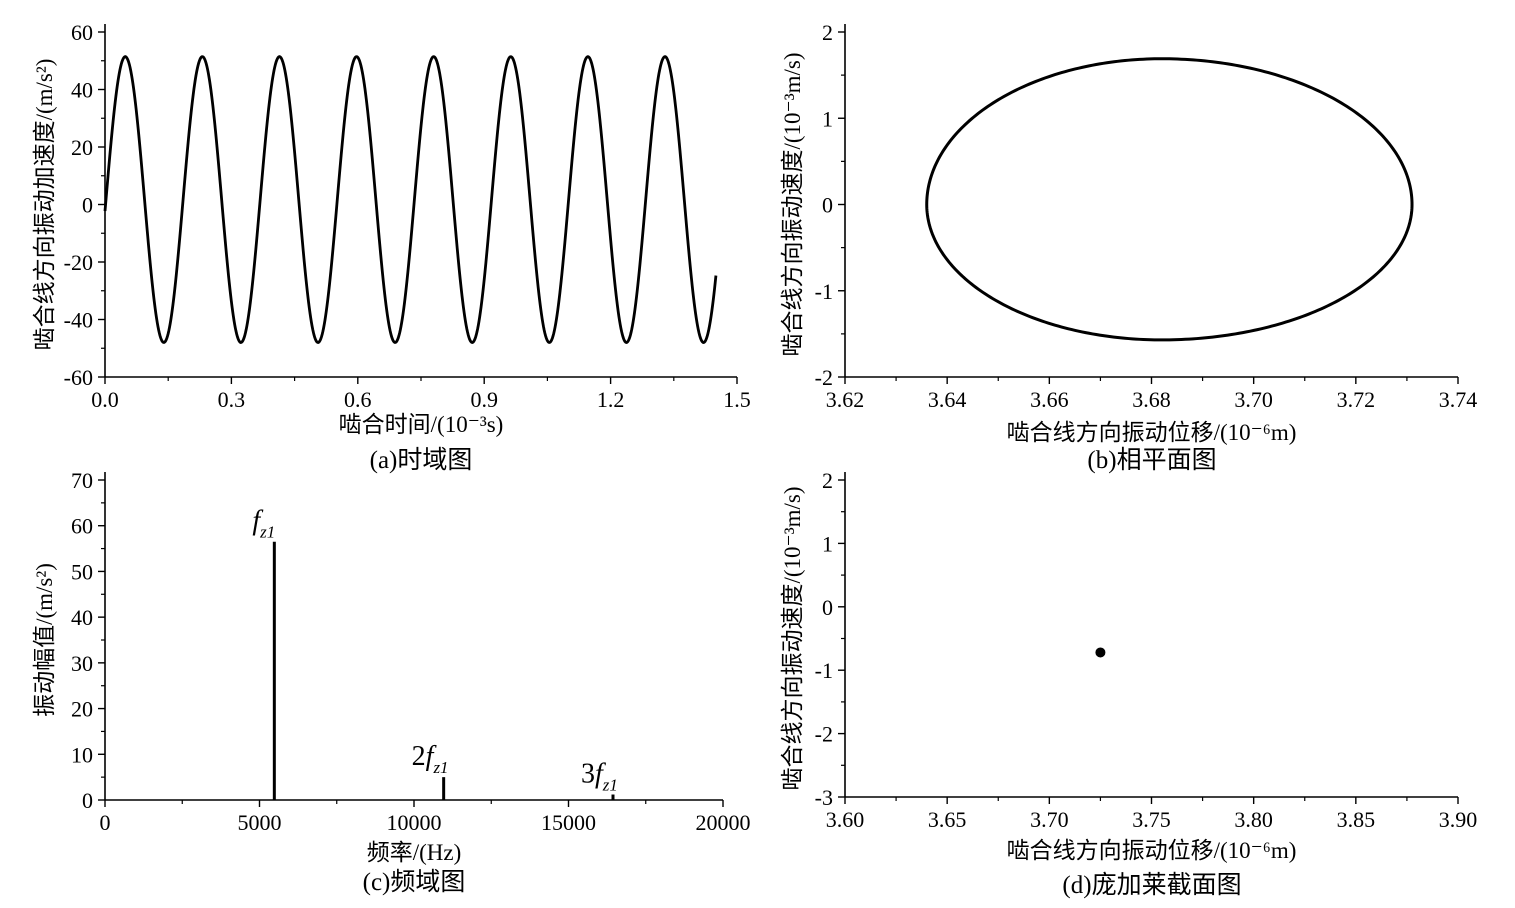 The image size is (1515, 908). I want to click on panel-caption: (c)频域图, so click(414, 882).